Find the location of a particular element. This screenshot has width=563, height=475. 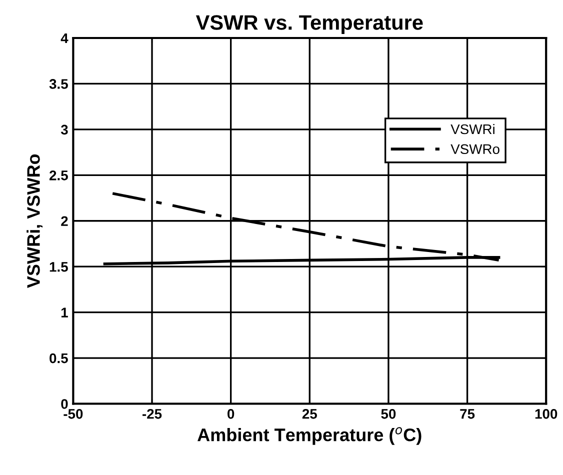

legend-label: VSWRi is located at coordinates (472, 129).